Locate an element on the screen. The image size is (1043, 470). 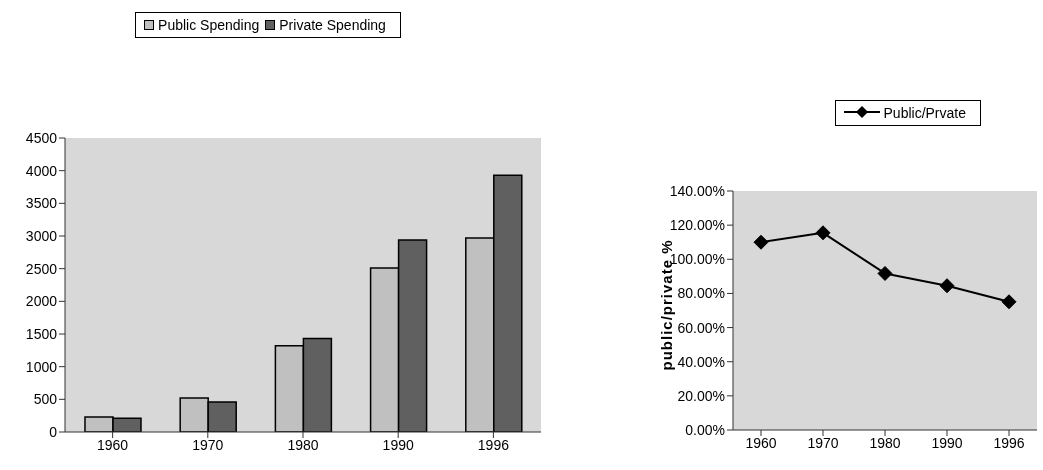
y-tick-label: 40.00% is located at coordinates (701, 361).